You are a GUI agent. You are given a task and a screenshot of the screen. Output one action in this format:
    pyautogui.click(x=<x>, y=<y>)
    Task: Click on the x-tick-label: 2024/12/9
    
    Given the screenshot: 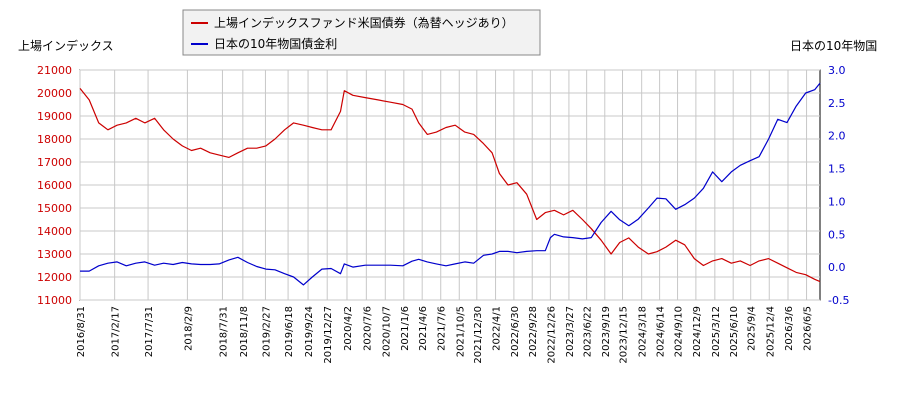 What is the action you would take?
    pyautogui.click(x=697, y=331)
    